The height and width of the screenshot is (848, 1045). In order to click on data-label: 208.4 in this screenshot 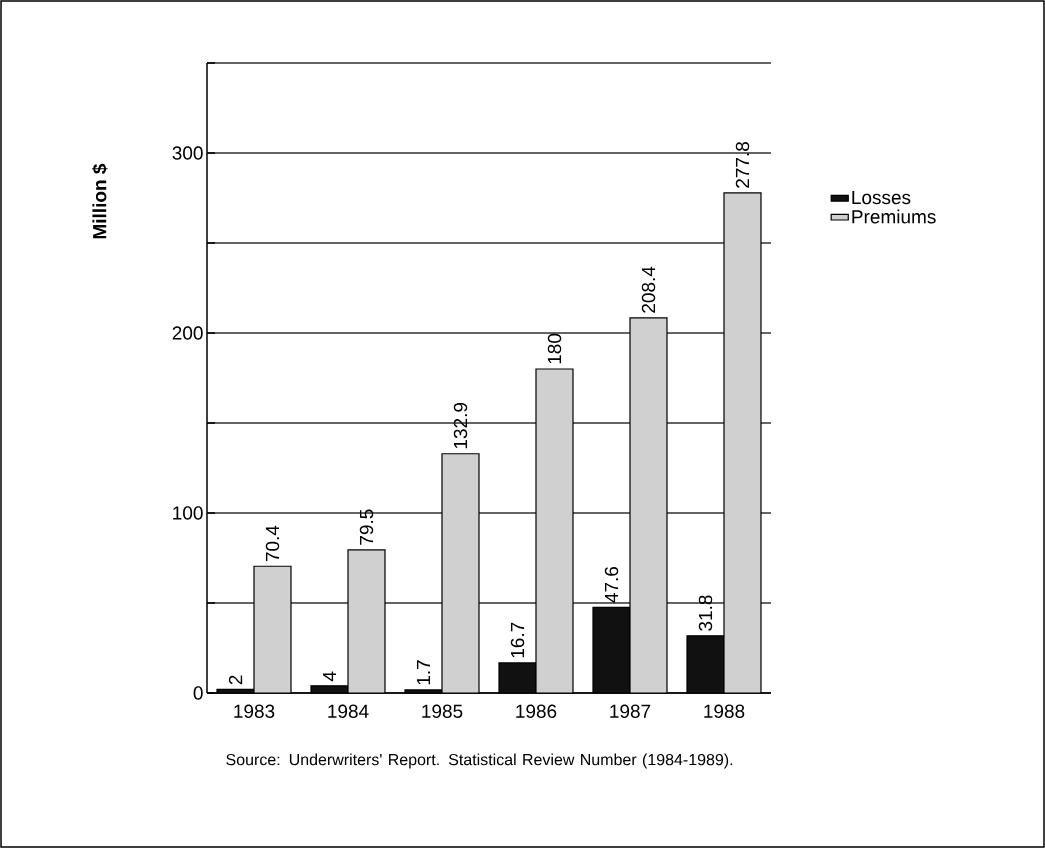, I will do `click(648, 289)`.